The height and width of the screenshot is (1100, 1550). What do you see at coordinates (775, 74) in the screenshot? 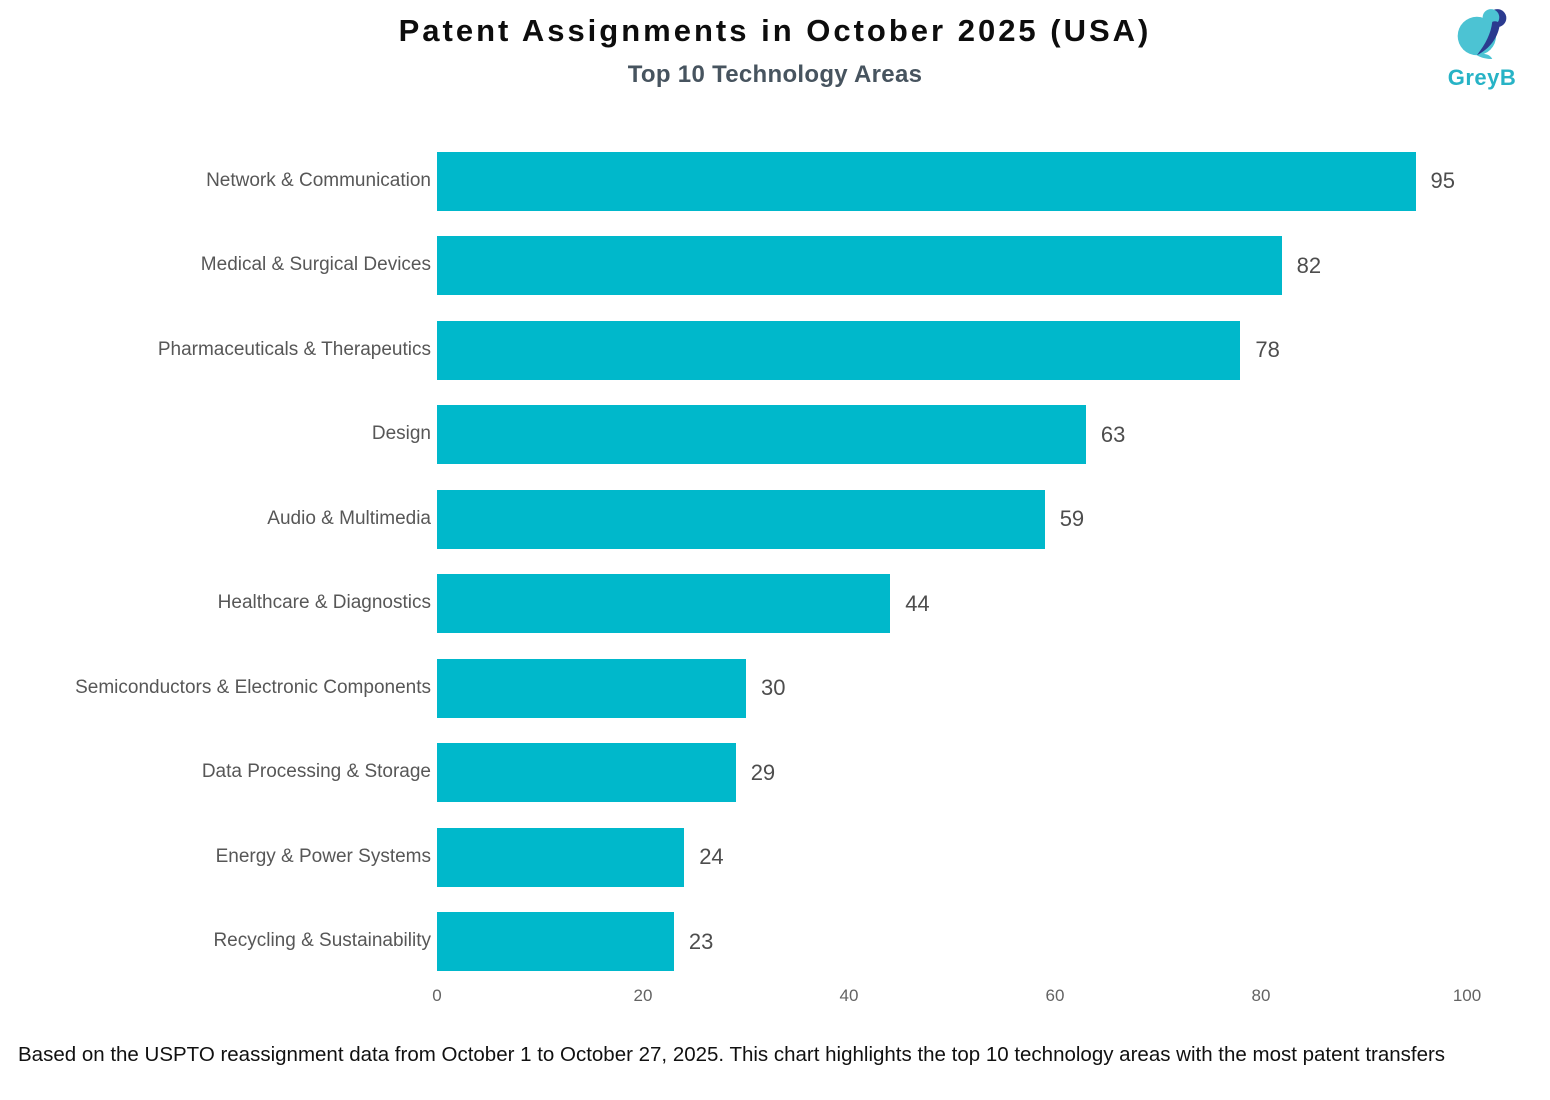
I see `chart-subtitle: Top 10 Technology Areas` at bounding box center [775, 74].